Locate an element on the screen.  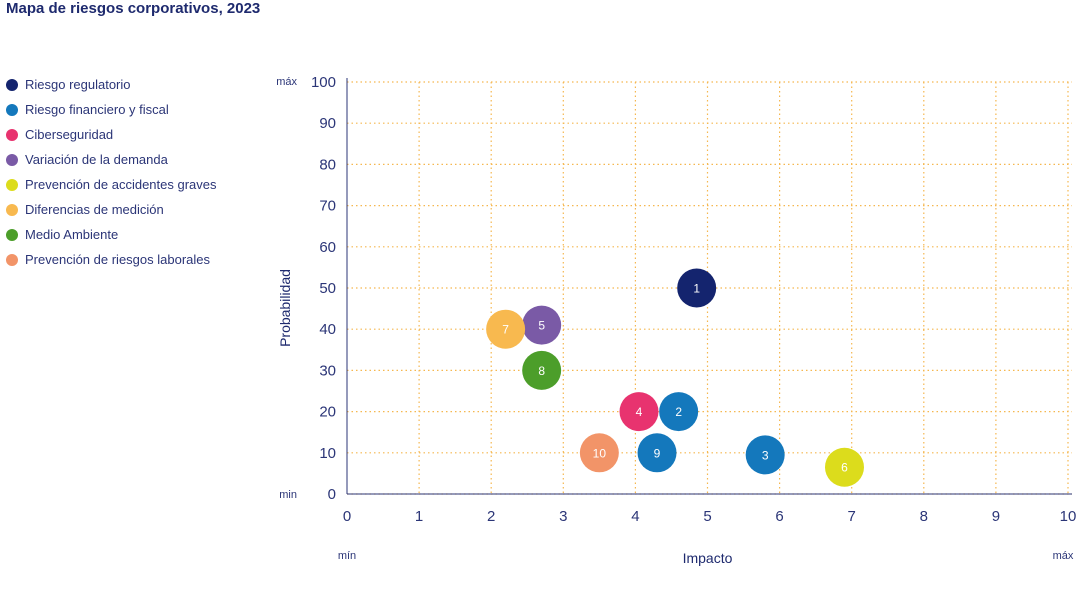
bubble-label: 5 is located at coordinates (541, 326).